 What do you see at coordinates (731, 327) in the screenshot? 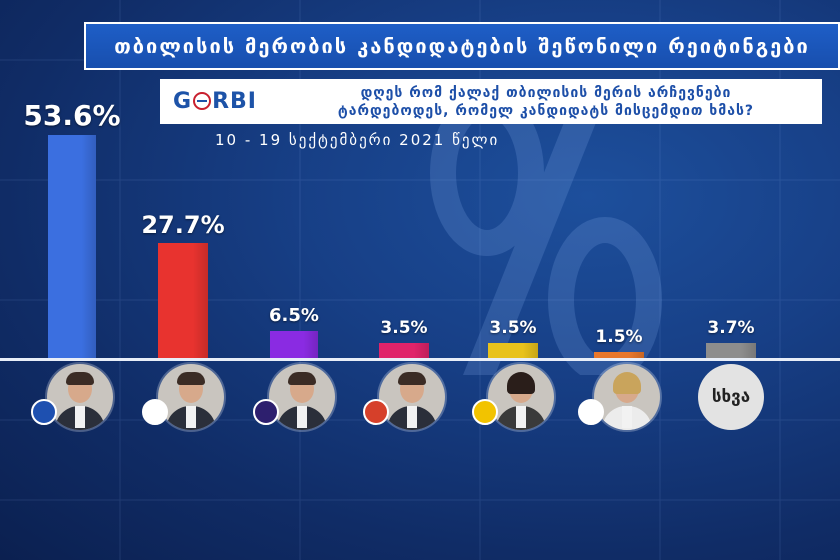
I see `value-label-7: 3.7%` at bounding box center [731, 327].